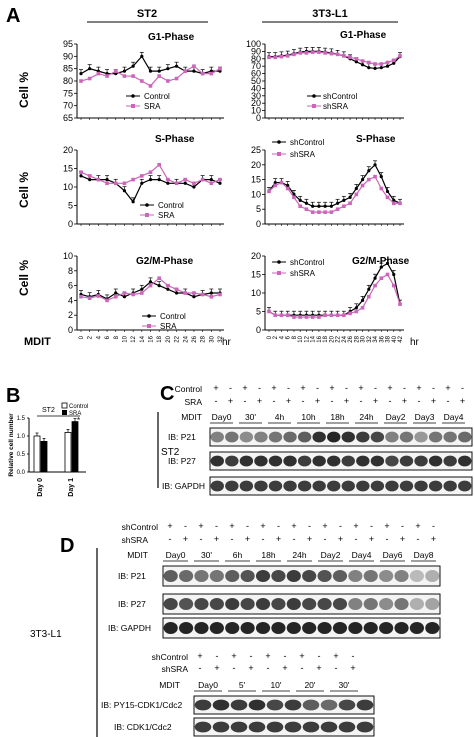 This screenshot has height=737, width=474. I want to click on x-tick-label: 32, so click(221, 338).